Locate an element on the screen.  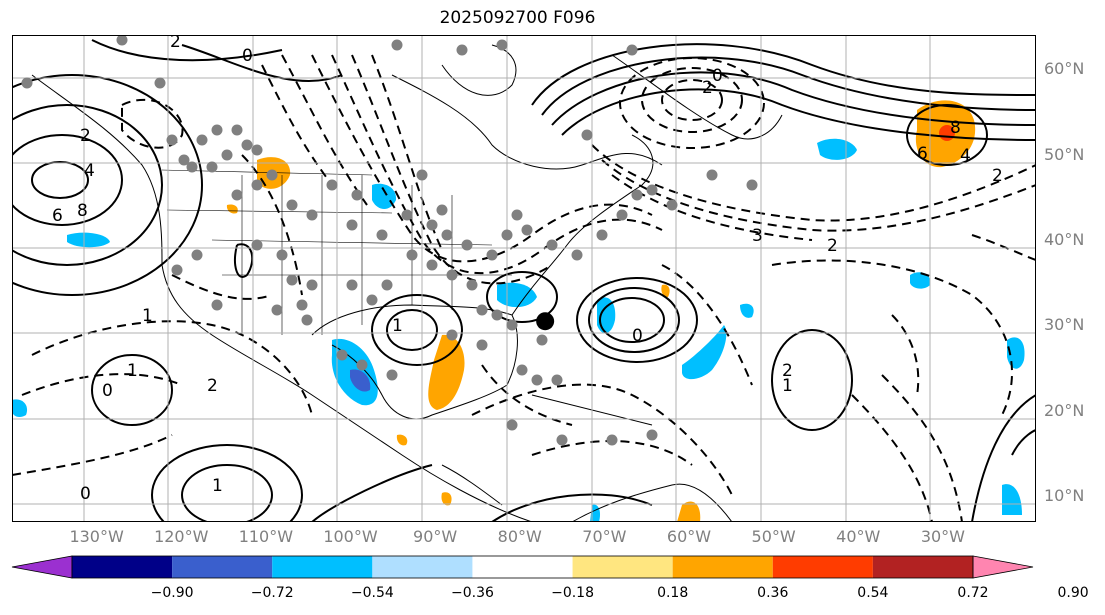
contour-low-center is located at coordinates (527, 395).